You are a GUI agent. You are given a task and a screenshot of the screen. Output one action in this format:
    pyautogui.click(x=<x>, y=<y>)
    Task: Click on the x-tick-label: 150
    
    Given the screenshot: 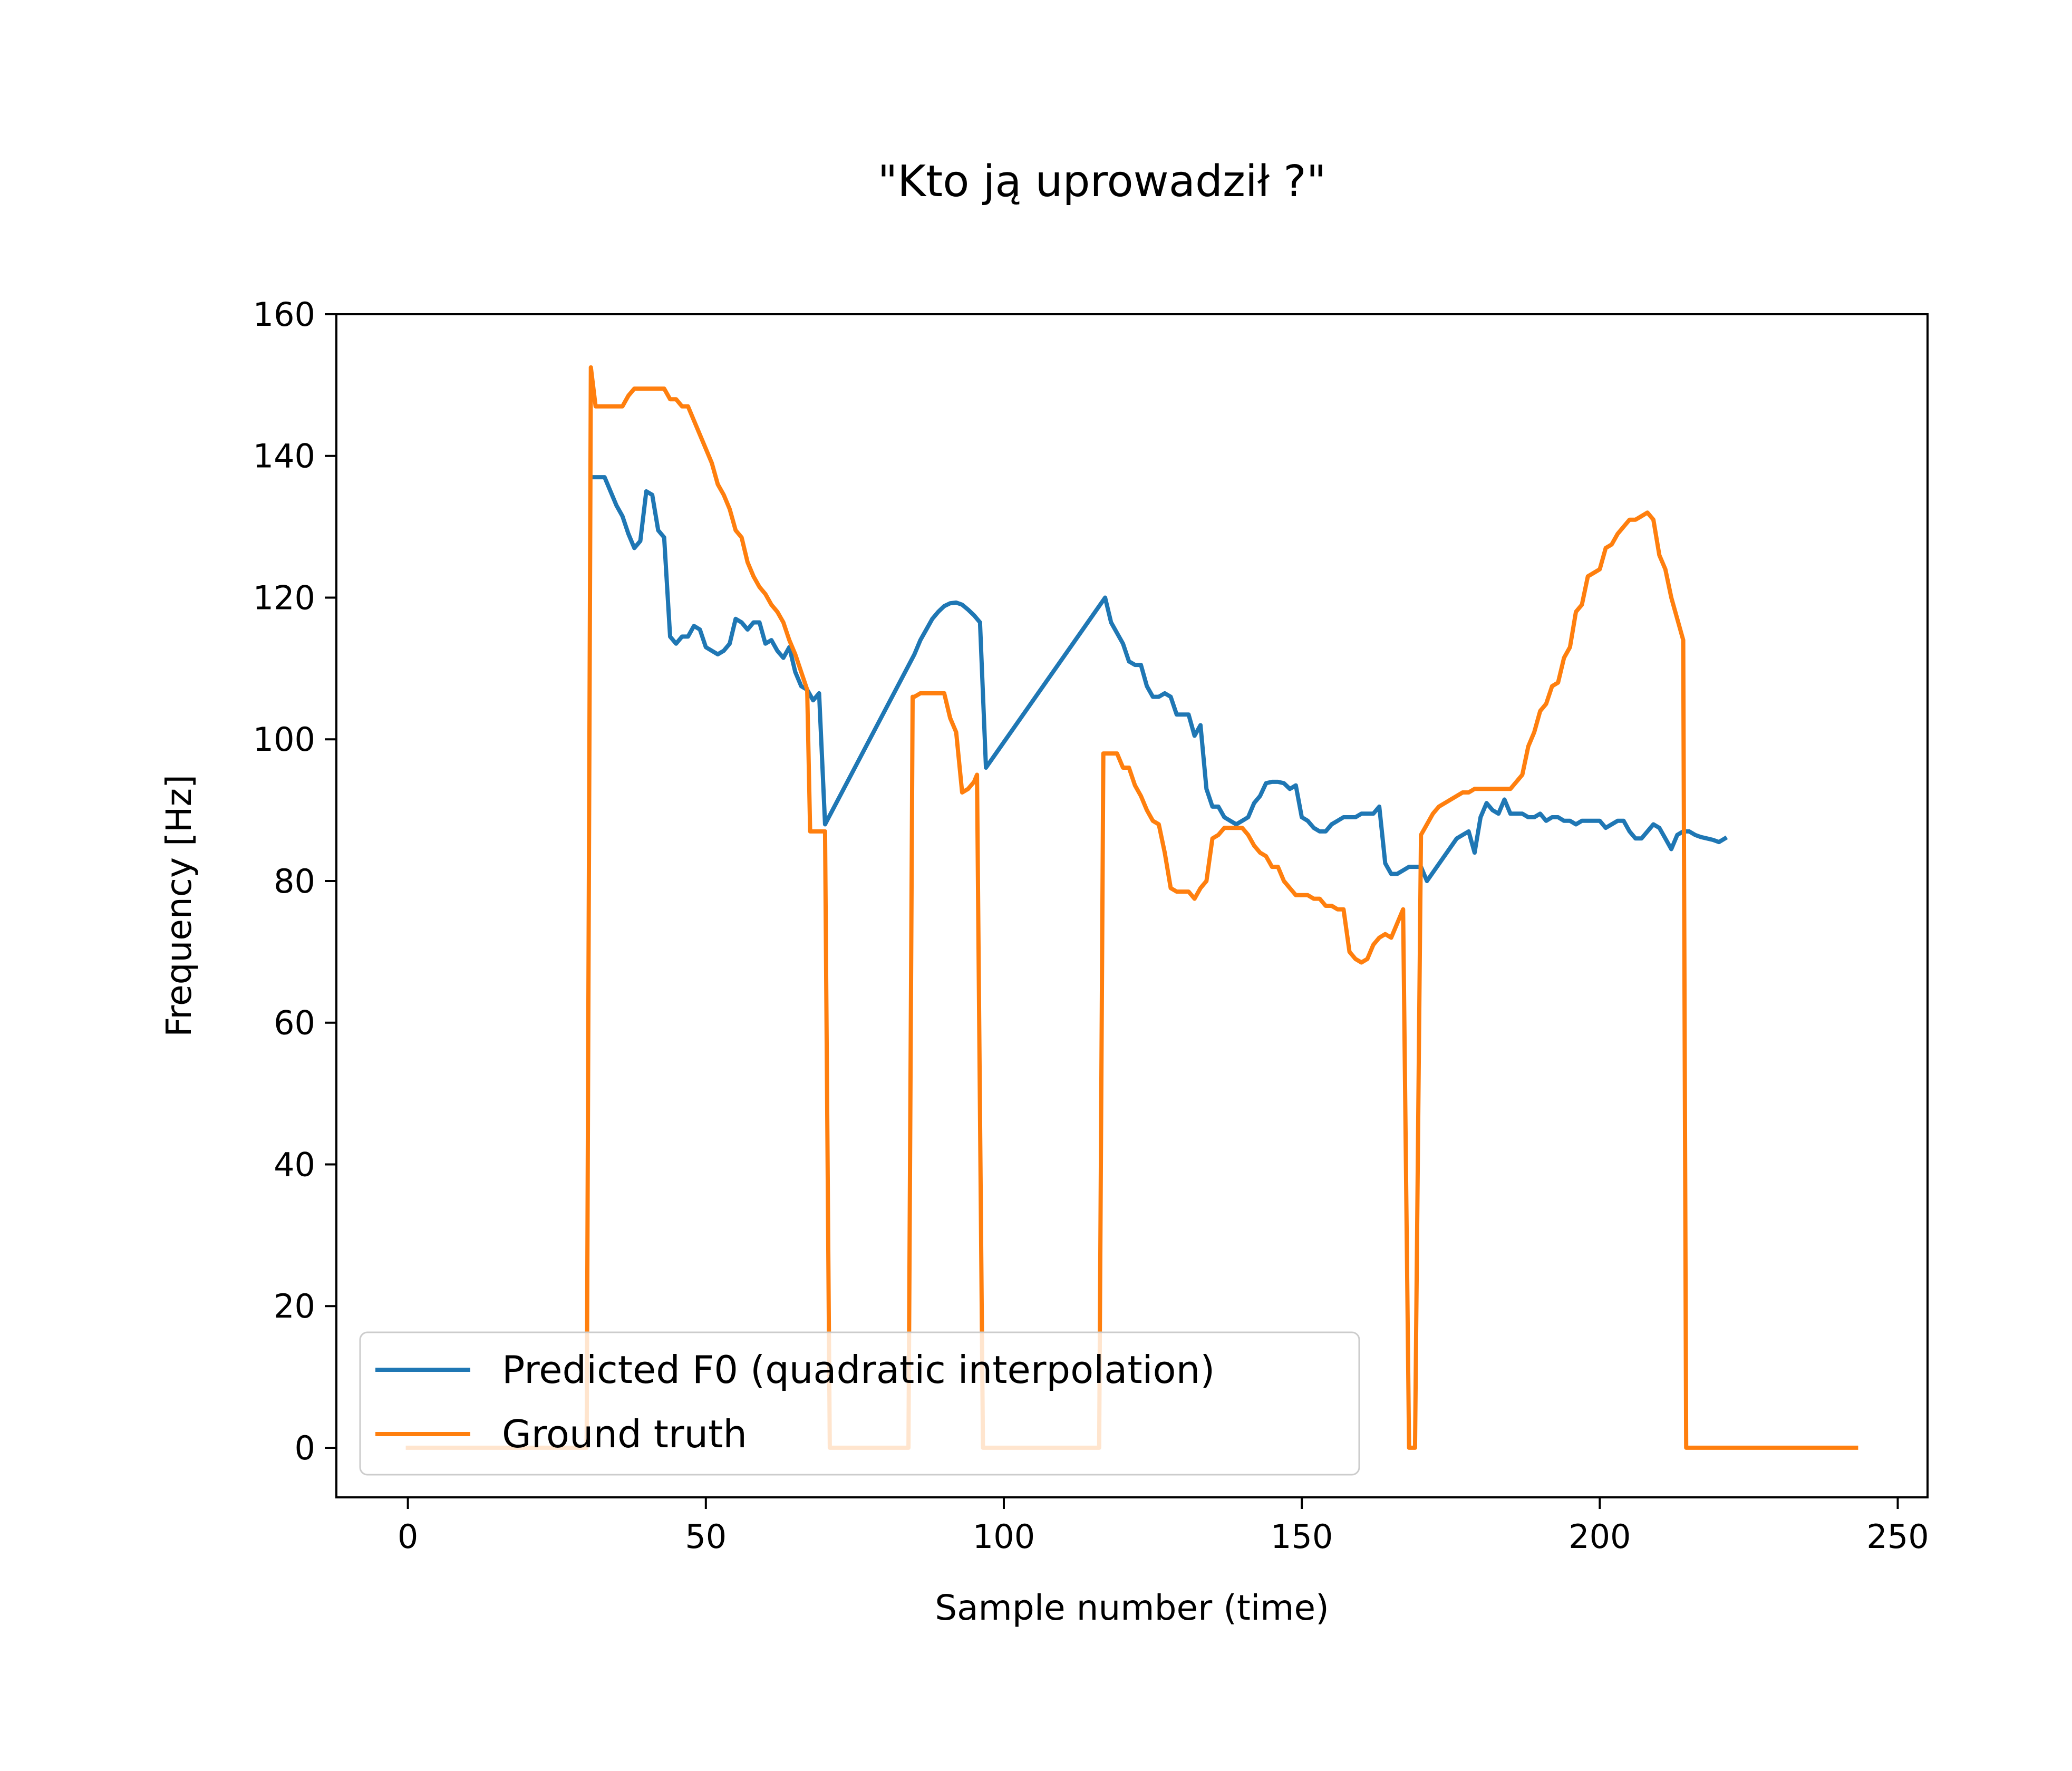 What is the action you would take?
    pyautogui.click(x=1302, y=1536)
    